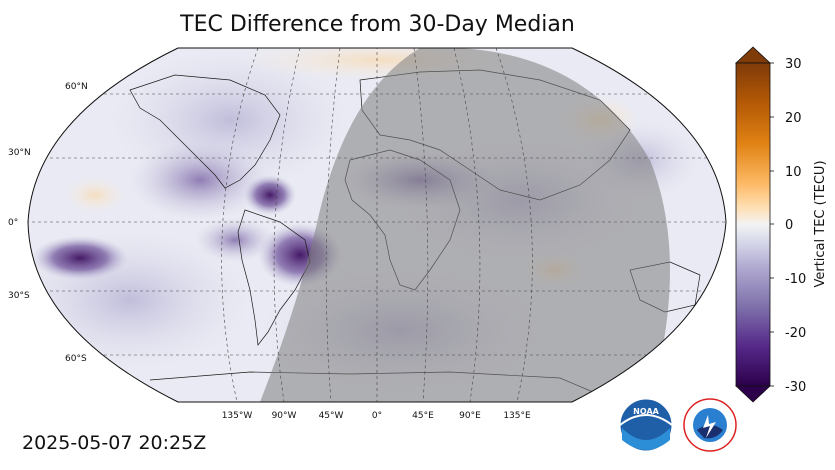  Describe the element at coordinates (795, 333) in the screenshot. I see `colorbar-tick-neg20: -20` at that location.